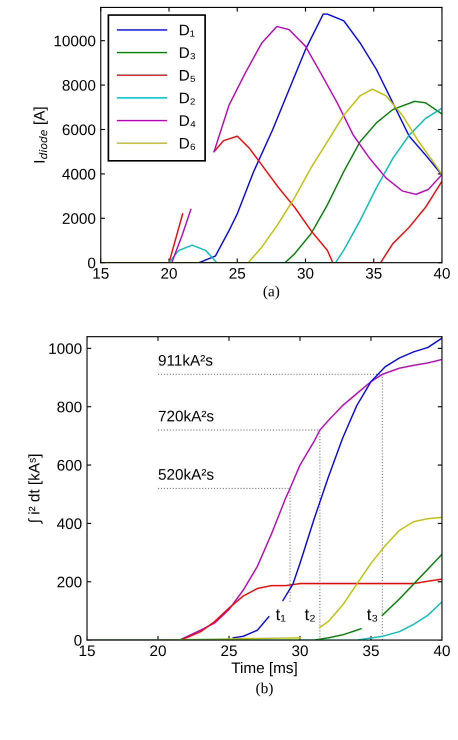 This screenshot has width=458, height=740. Describe the element at coordinates (188, 53) in the screenshot. I see `legend-label: D₃` at that location.